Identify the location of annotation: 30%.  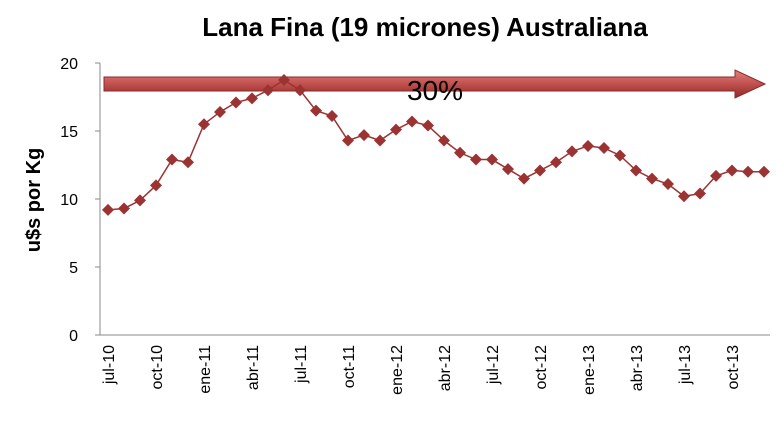
(435, 90).